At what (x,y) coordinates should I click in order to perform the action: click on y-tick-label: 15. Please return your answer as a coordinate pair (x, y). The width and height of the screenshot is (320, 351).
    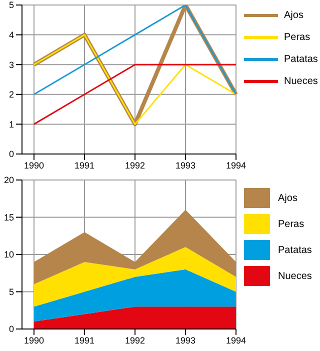
    Looking at the image, I should click on (9, 217).